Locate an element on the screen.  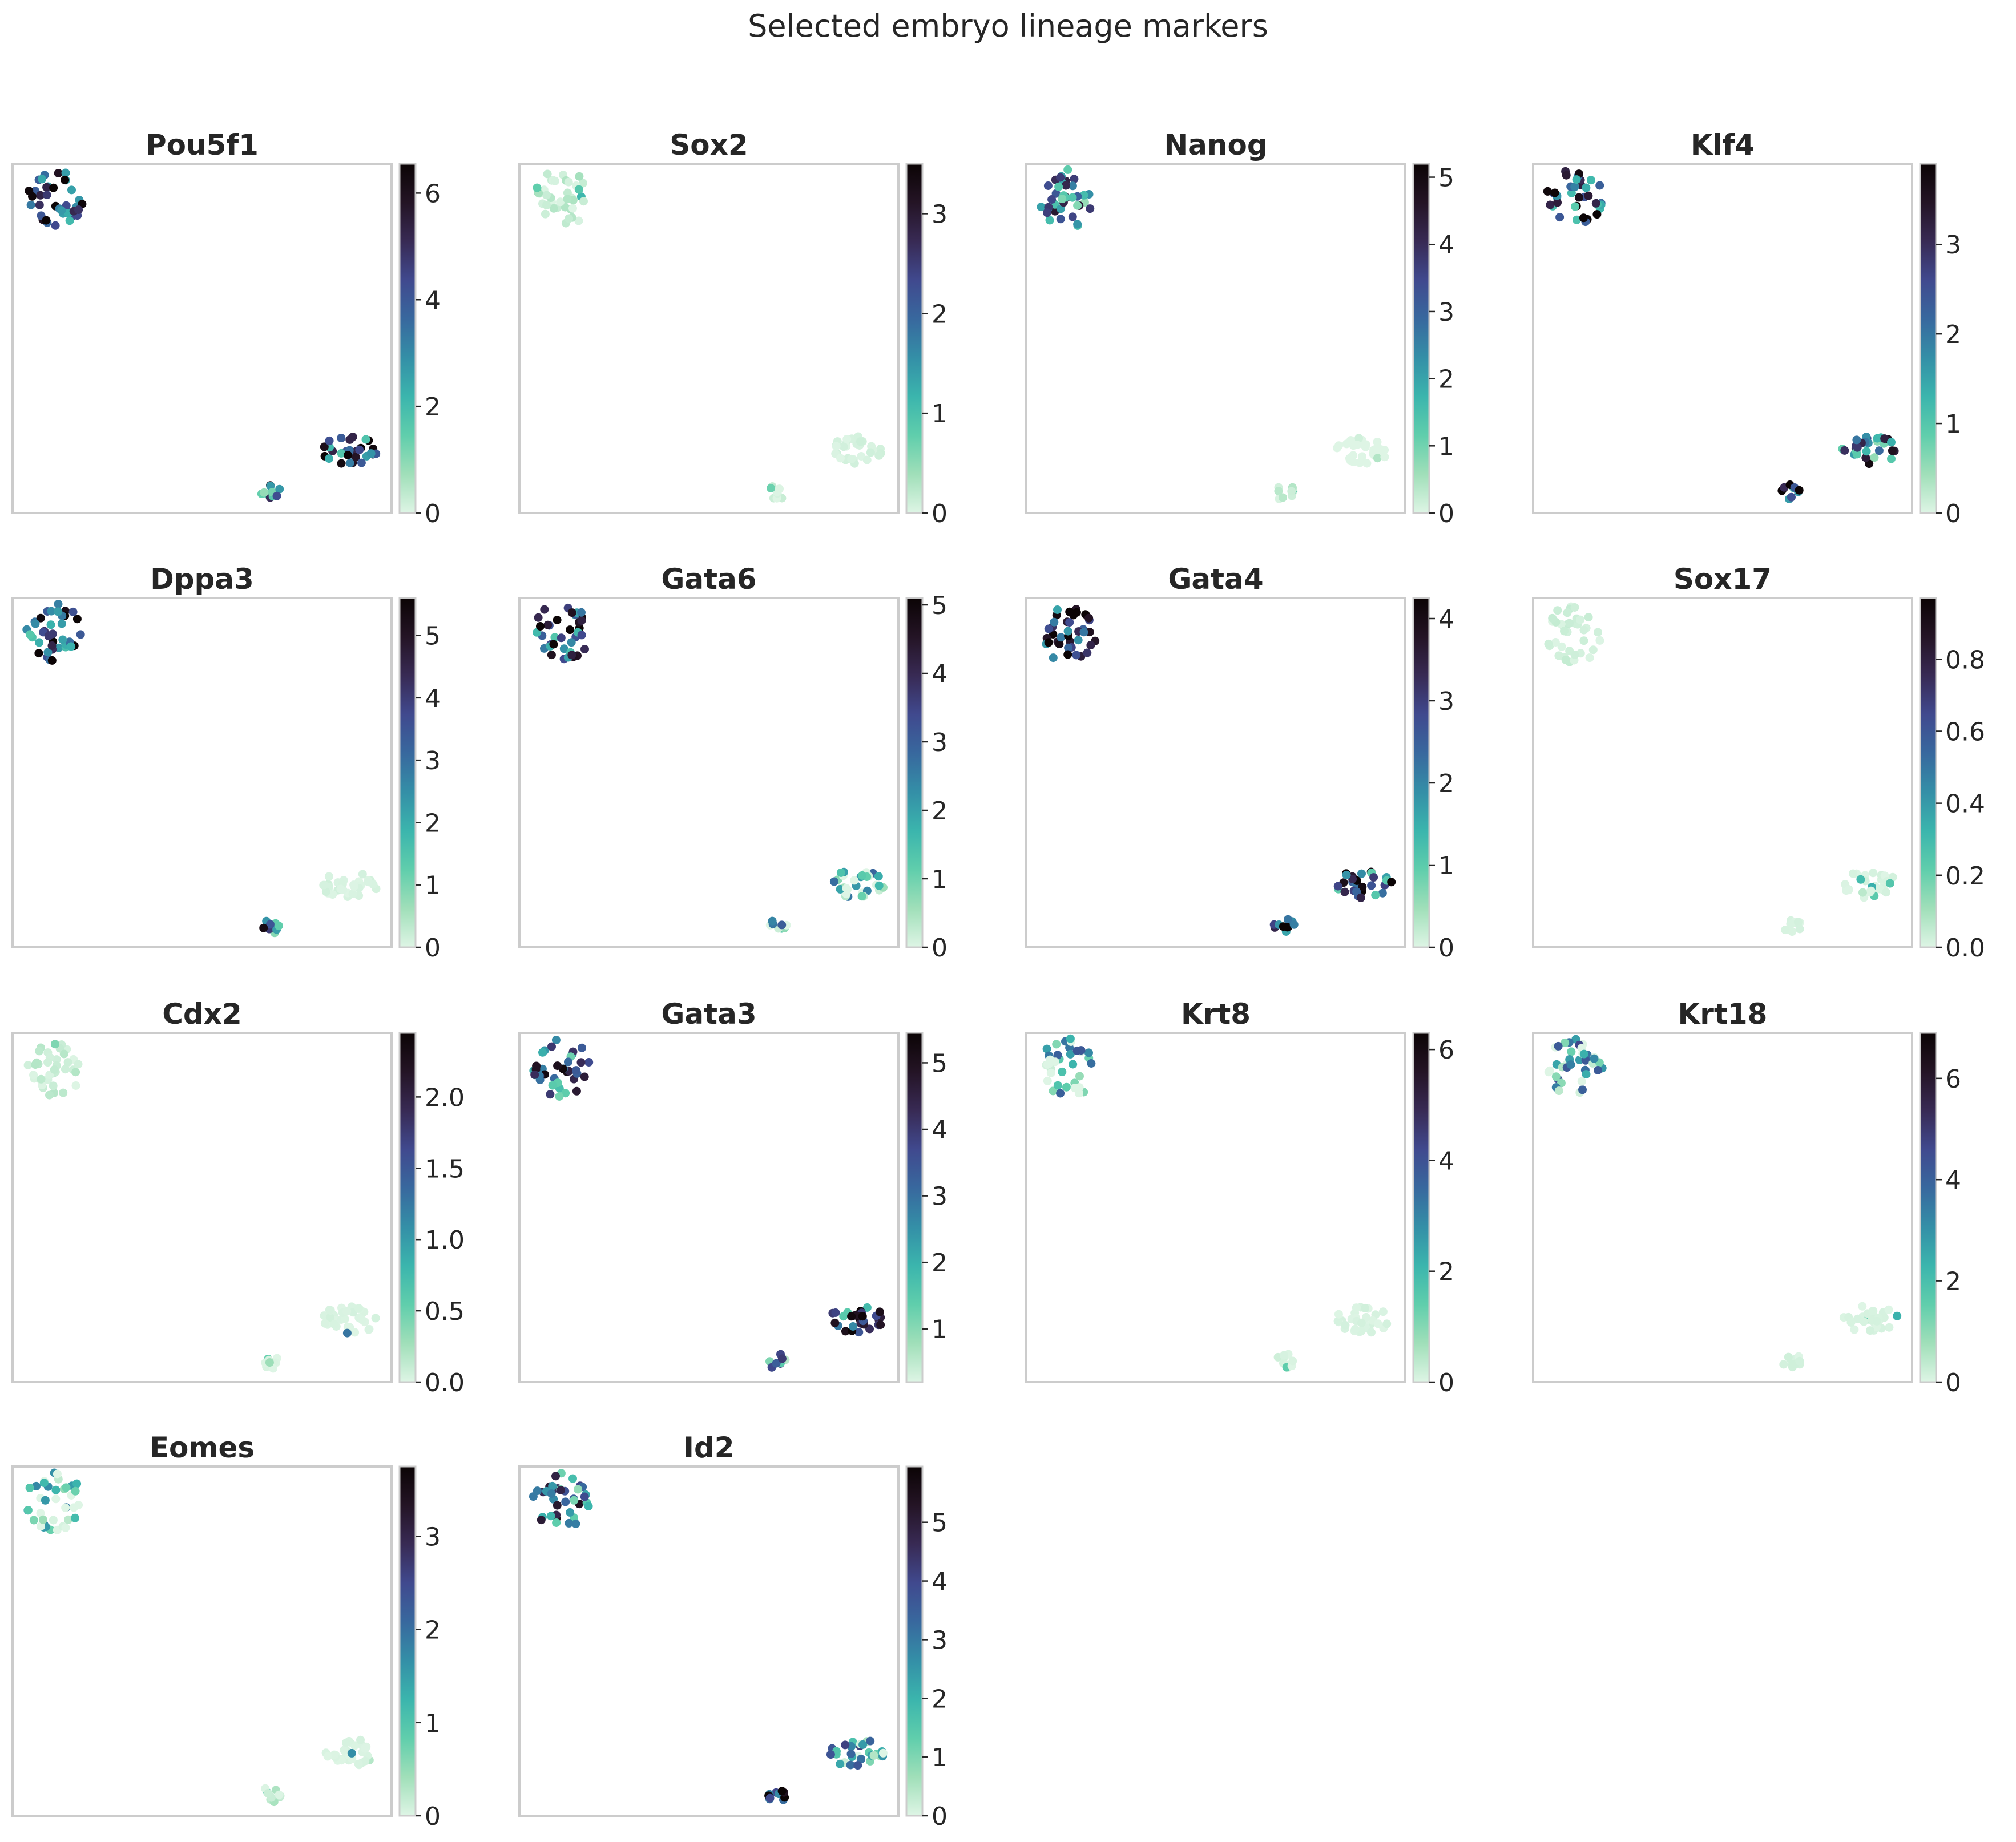
colorbar-tick-label: 3 is located at coordinates (939, 214).